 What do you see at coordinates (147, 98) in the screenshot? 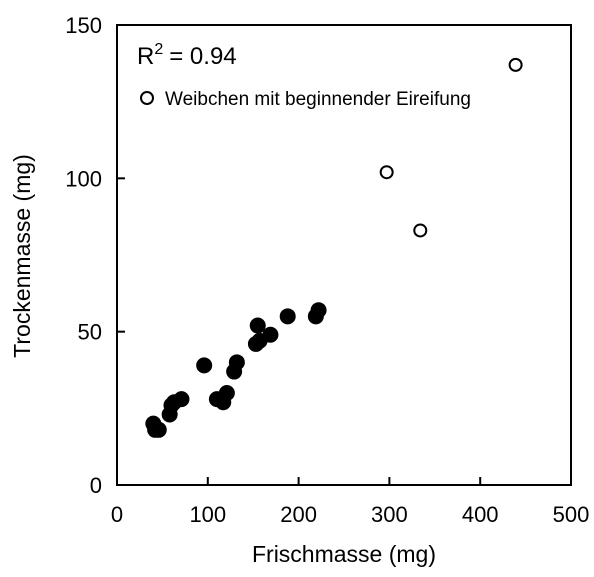
I see `legend-marker-open-circle` at bounding box center [147, 98].